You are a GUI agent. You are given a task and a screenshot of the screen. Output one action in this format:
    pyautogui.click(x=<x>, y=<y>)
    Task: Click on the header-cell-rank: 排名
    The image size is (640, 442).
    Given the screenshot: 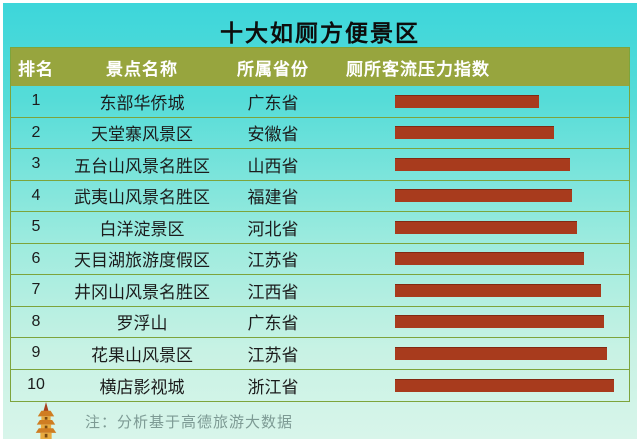 What is the action you would take?
    pyautogui.click(x=36, y=69)
    